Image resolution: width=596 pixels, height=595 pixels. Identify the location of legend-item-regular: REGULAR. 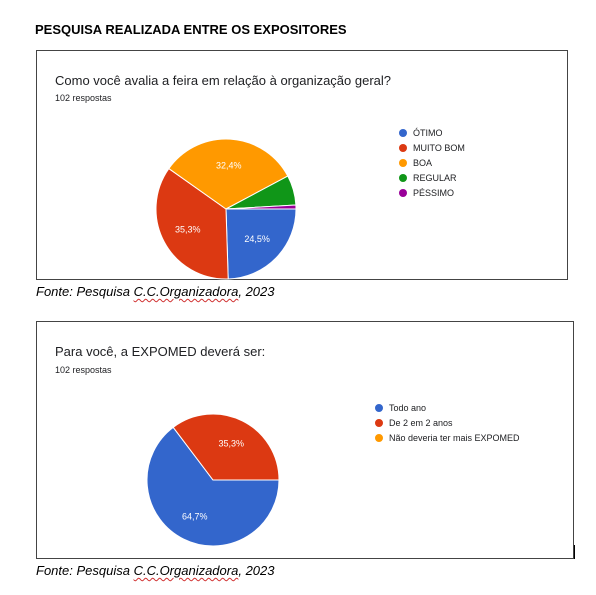
(432, 177).